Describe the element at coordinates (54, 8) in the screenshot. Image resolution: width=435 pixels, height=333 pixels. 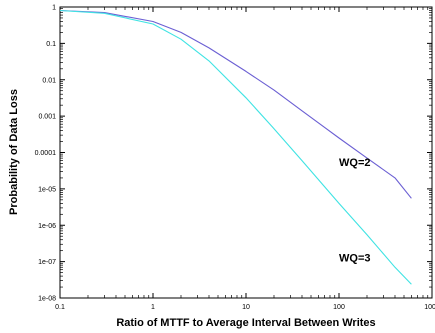
I see `y-tick-label: 1` at that location.